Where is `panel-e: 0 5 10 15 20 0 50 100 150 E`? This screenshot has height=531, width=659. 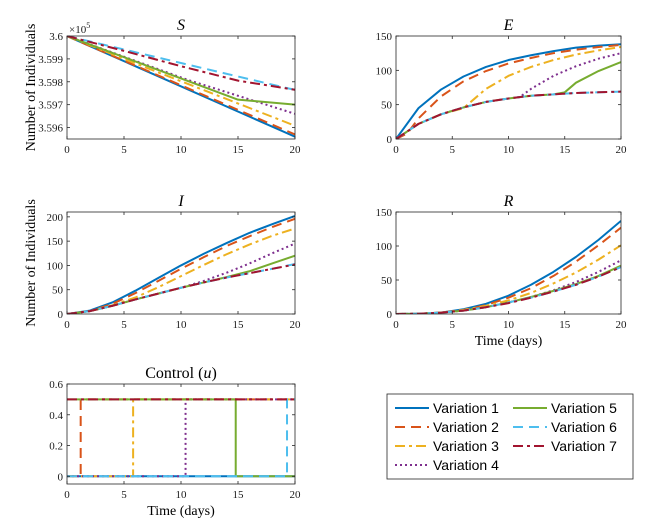 panel-e: 0 5 10 15 20 0 50 100 150 E is located at coordinates (502, 86).